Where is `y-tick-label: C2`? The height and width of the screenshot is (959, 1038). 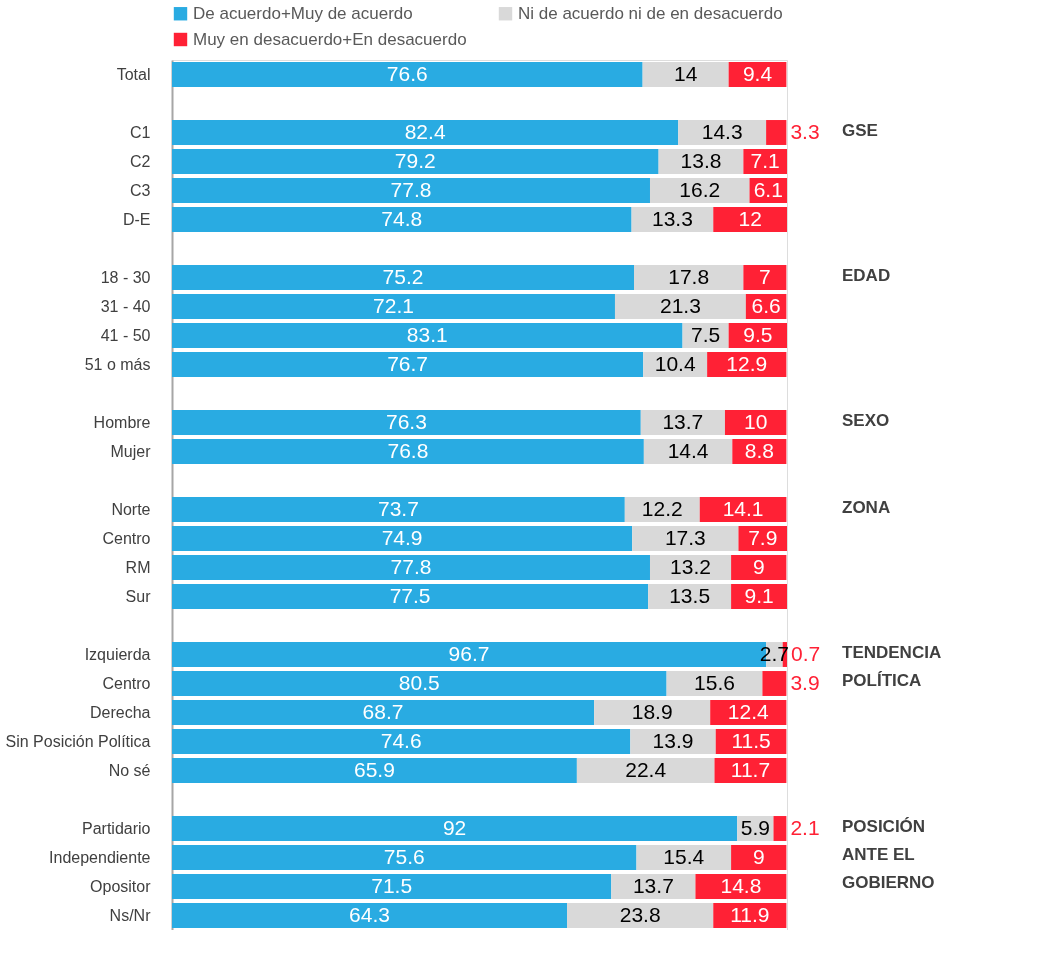 y-tick-label: C2 is located at coordinates (140, 161).